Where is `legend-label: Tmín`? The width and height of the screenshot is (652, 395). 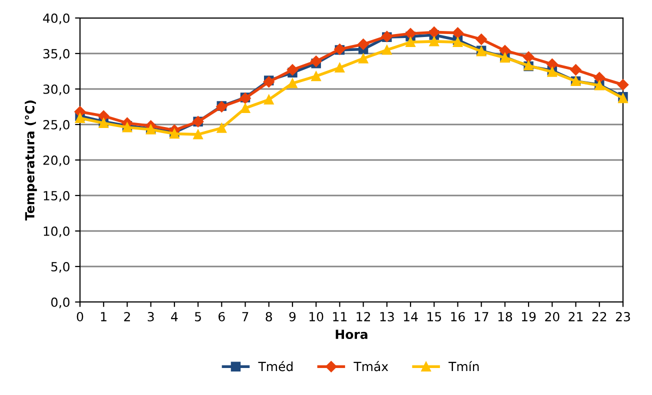
legend-label: Tmín is located at coordinates (463, 366).